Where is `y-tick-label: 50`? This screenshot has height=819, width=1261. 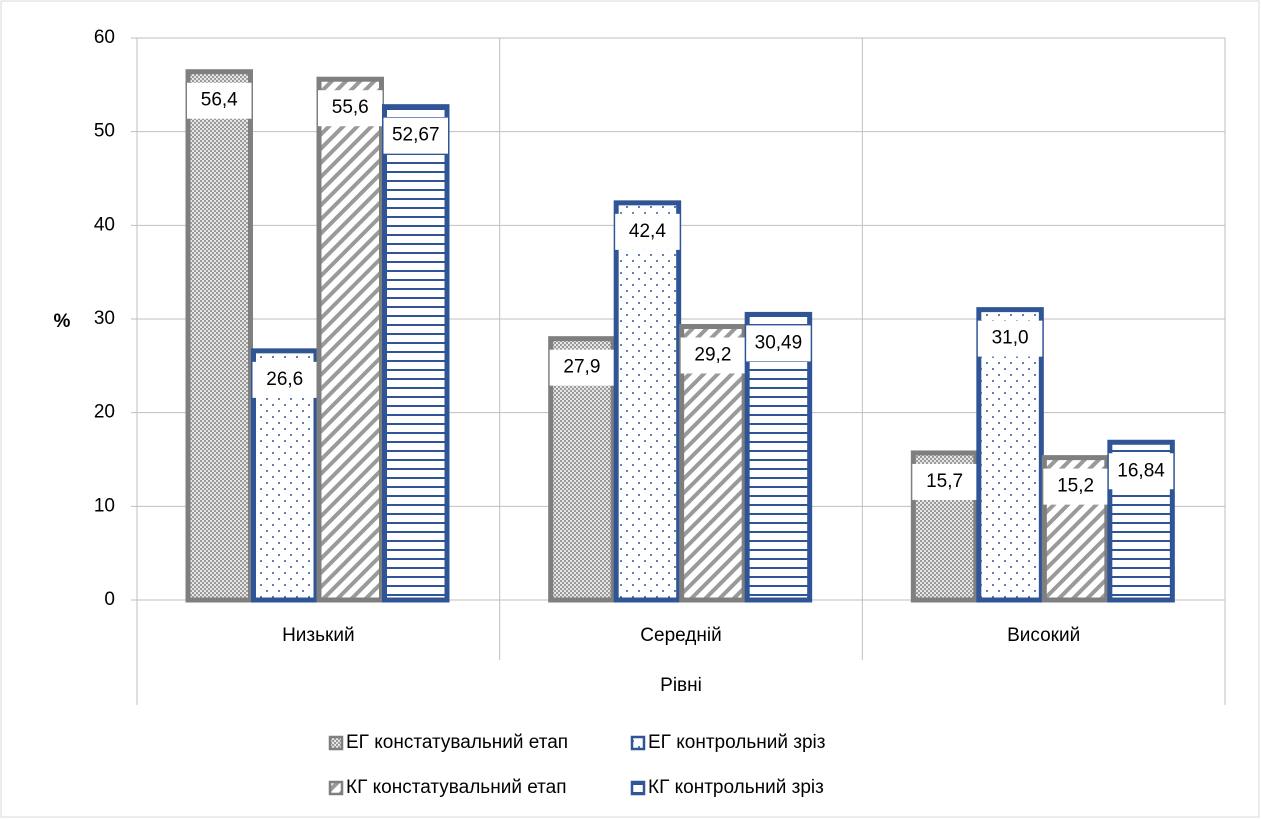 y-tick-label: 50 is located at coordinates (104, 131).